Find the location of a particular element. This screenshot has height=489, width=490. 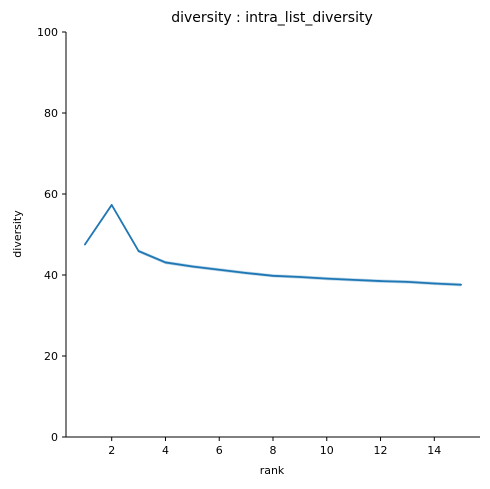

y-tick-label: 20 is located at coordinates (51, 356).